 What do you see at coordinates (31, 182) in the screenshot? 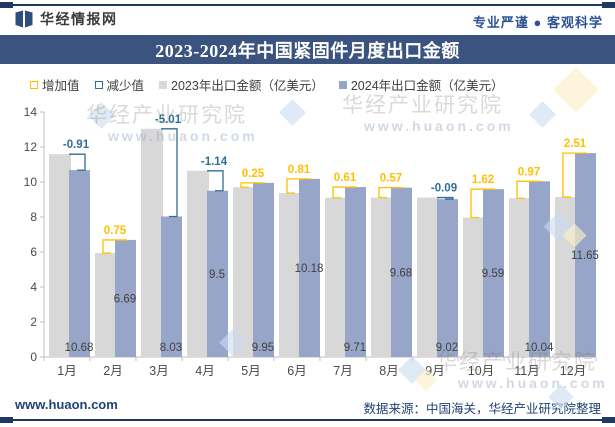
I see `y-tick-label: 10` at bounding box center [31, 182].